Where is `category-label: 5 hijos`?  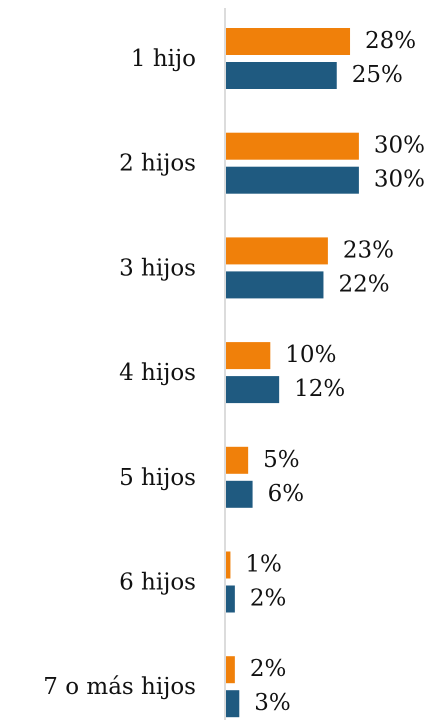
category-label: 5 hijos is located at coordinates (157, 478).